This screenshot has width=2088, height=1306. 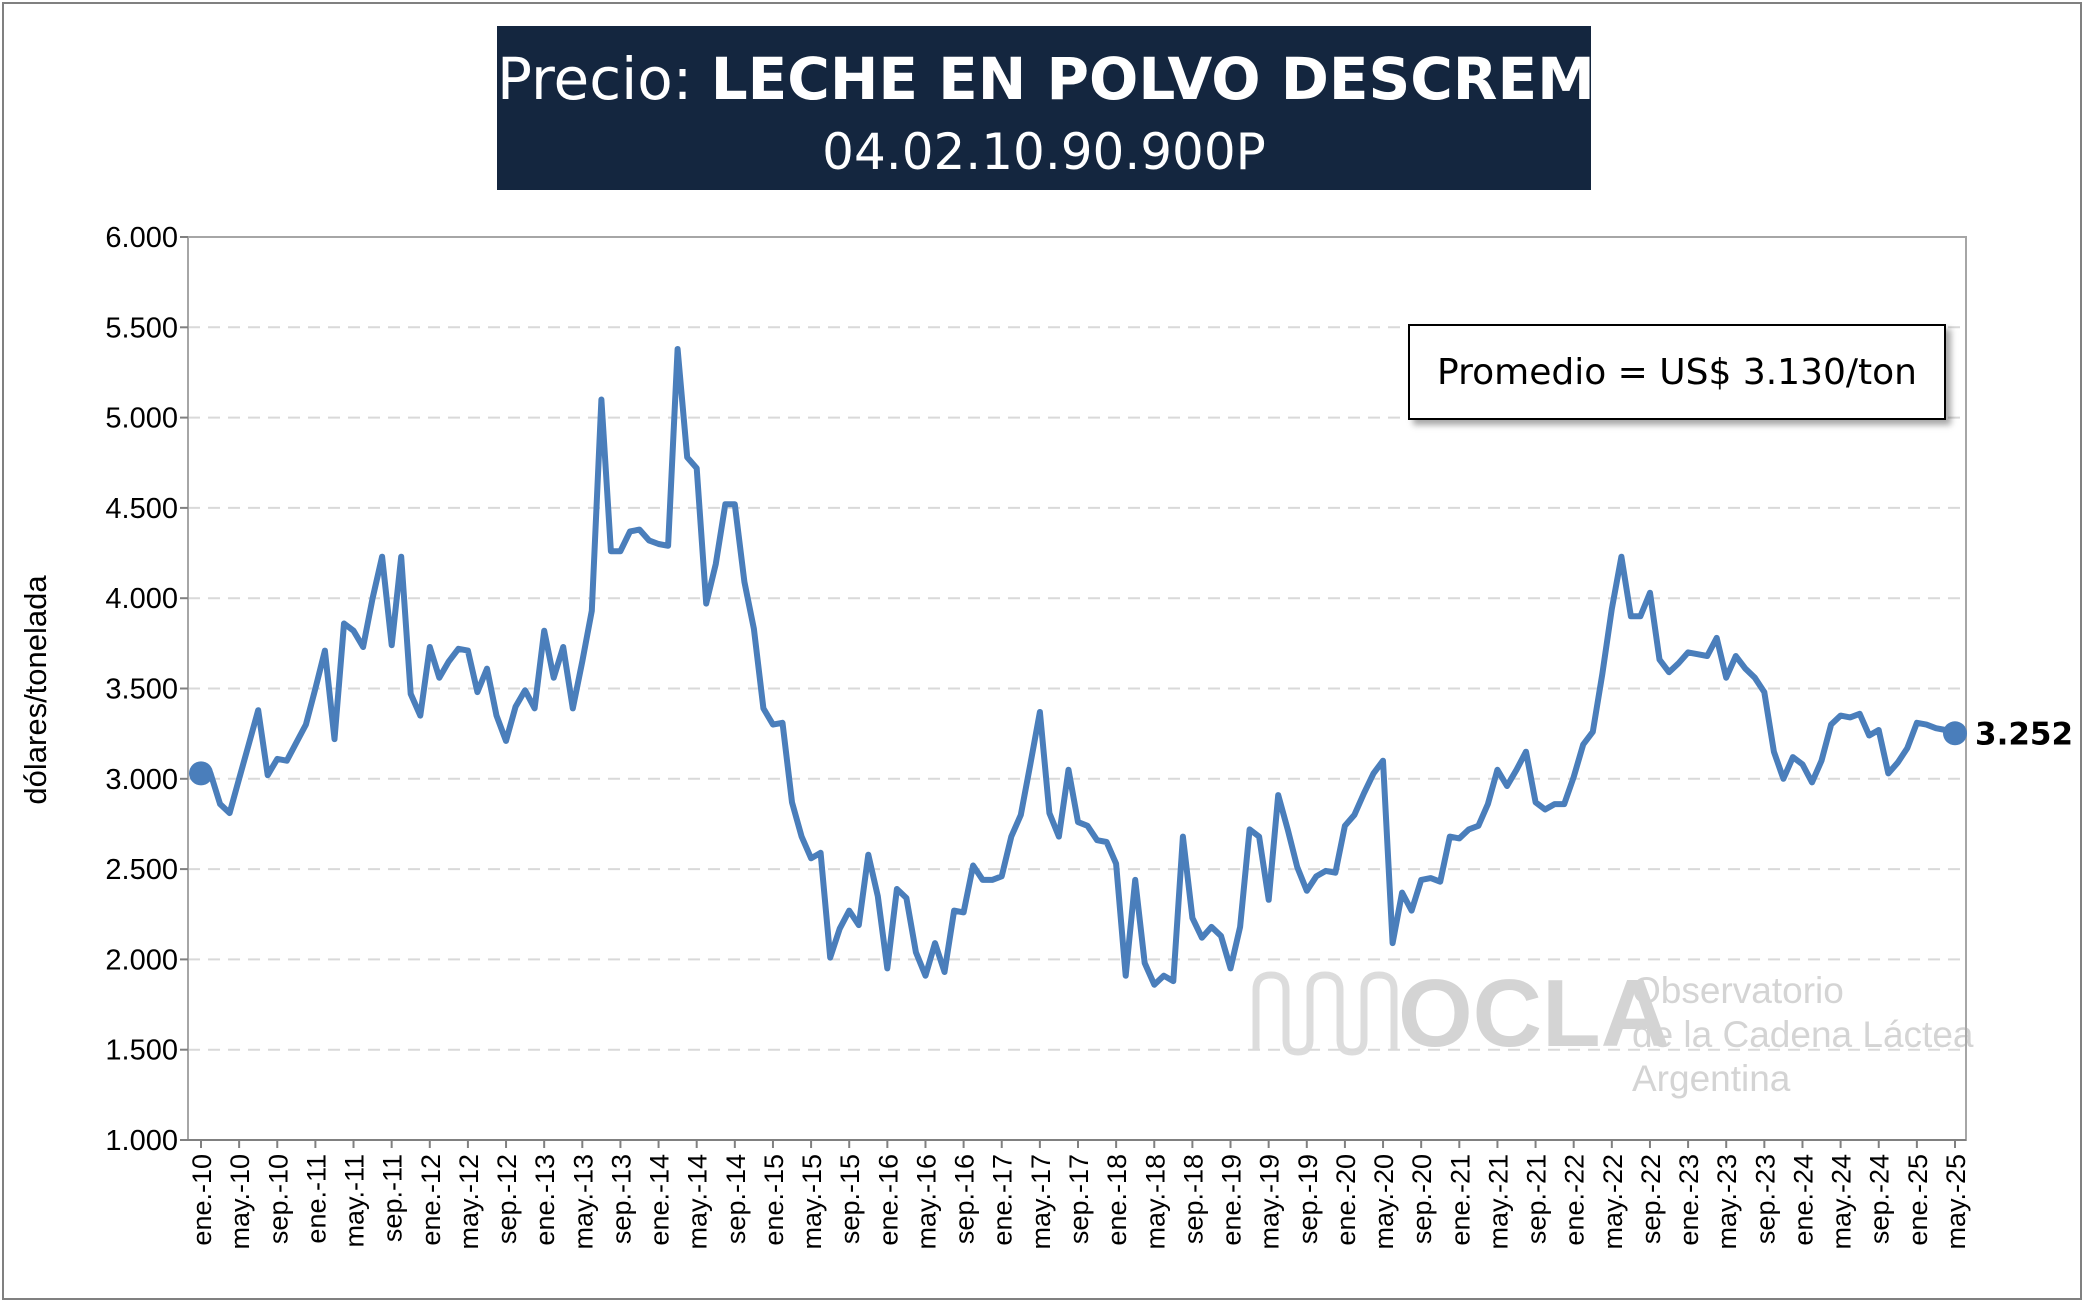 I want to click on y-tick-label: 5.500, so click(x=141, y=328).